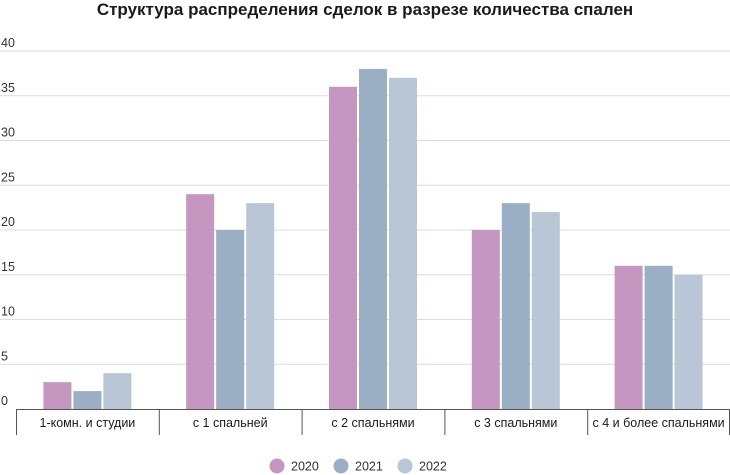 The height and width of the screenshot is (475, 730). What do you see at coordinates (341, 466) in the screenshot?
I see `legend-marker-2021` at bounding box center [341, 466].